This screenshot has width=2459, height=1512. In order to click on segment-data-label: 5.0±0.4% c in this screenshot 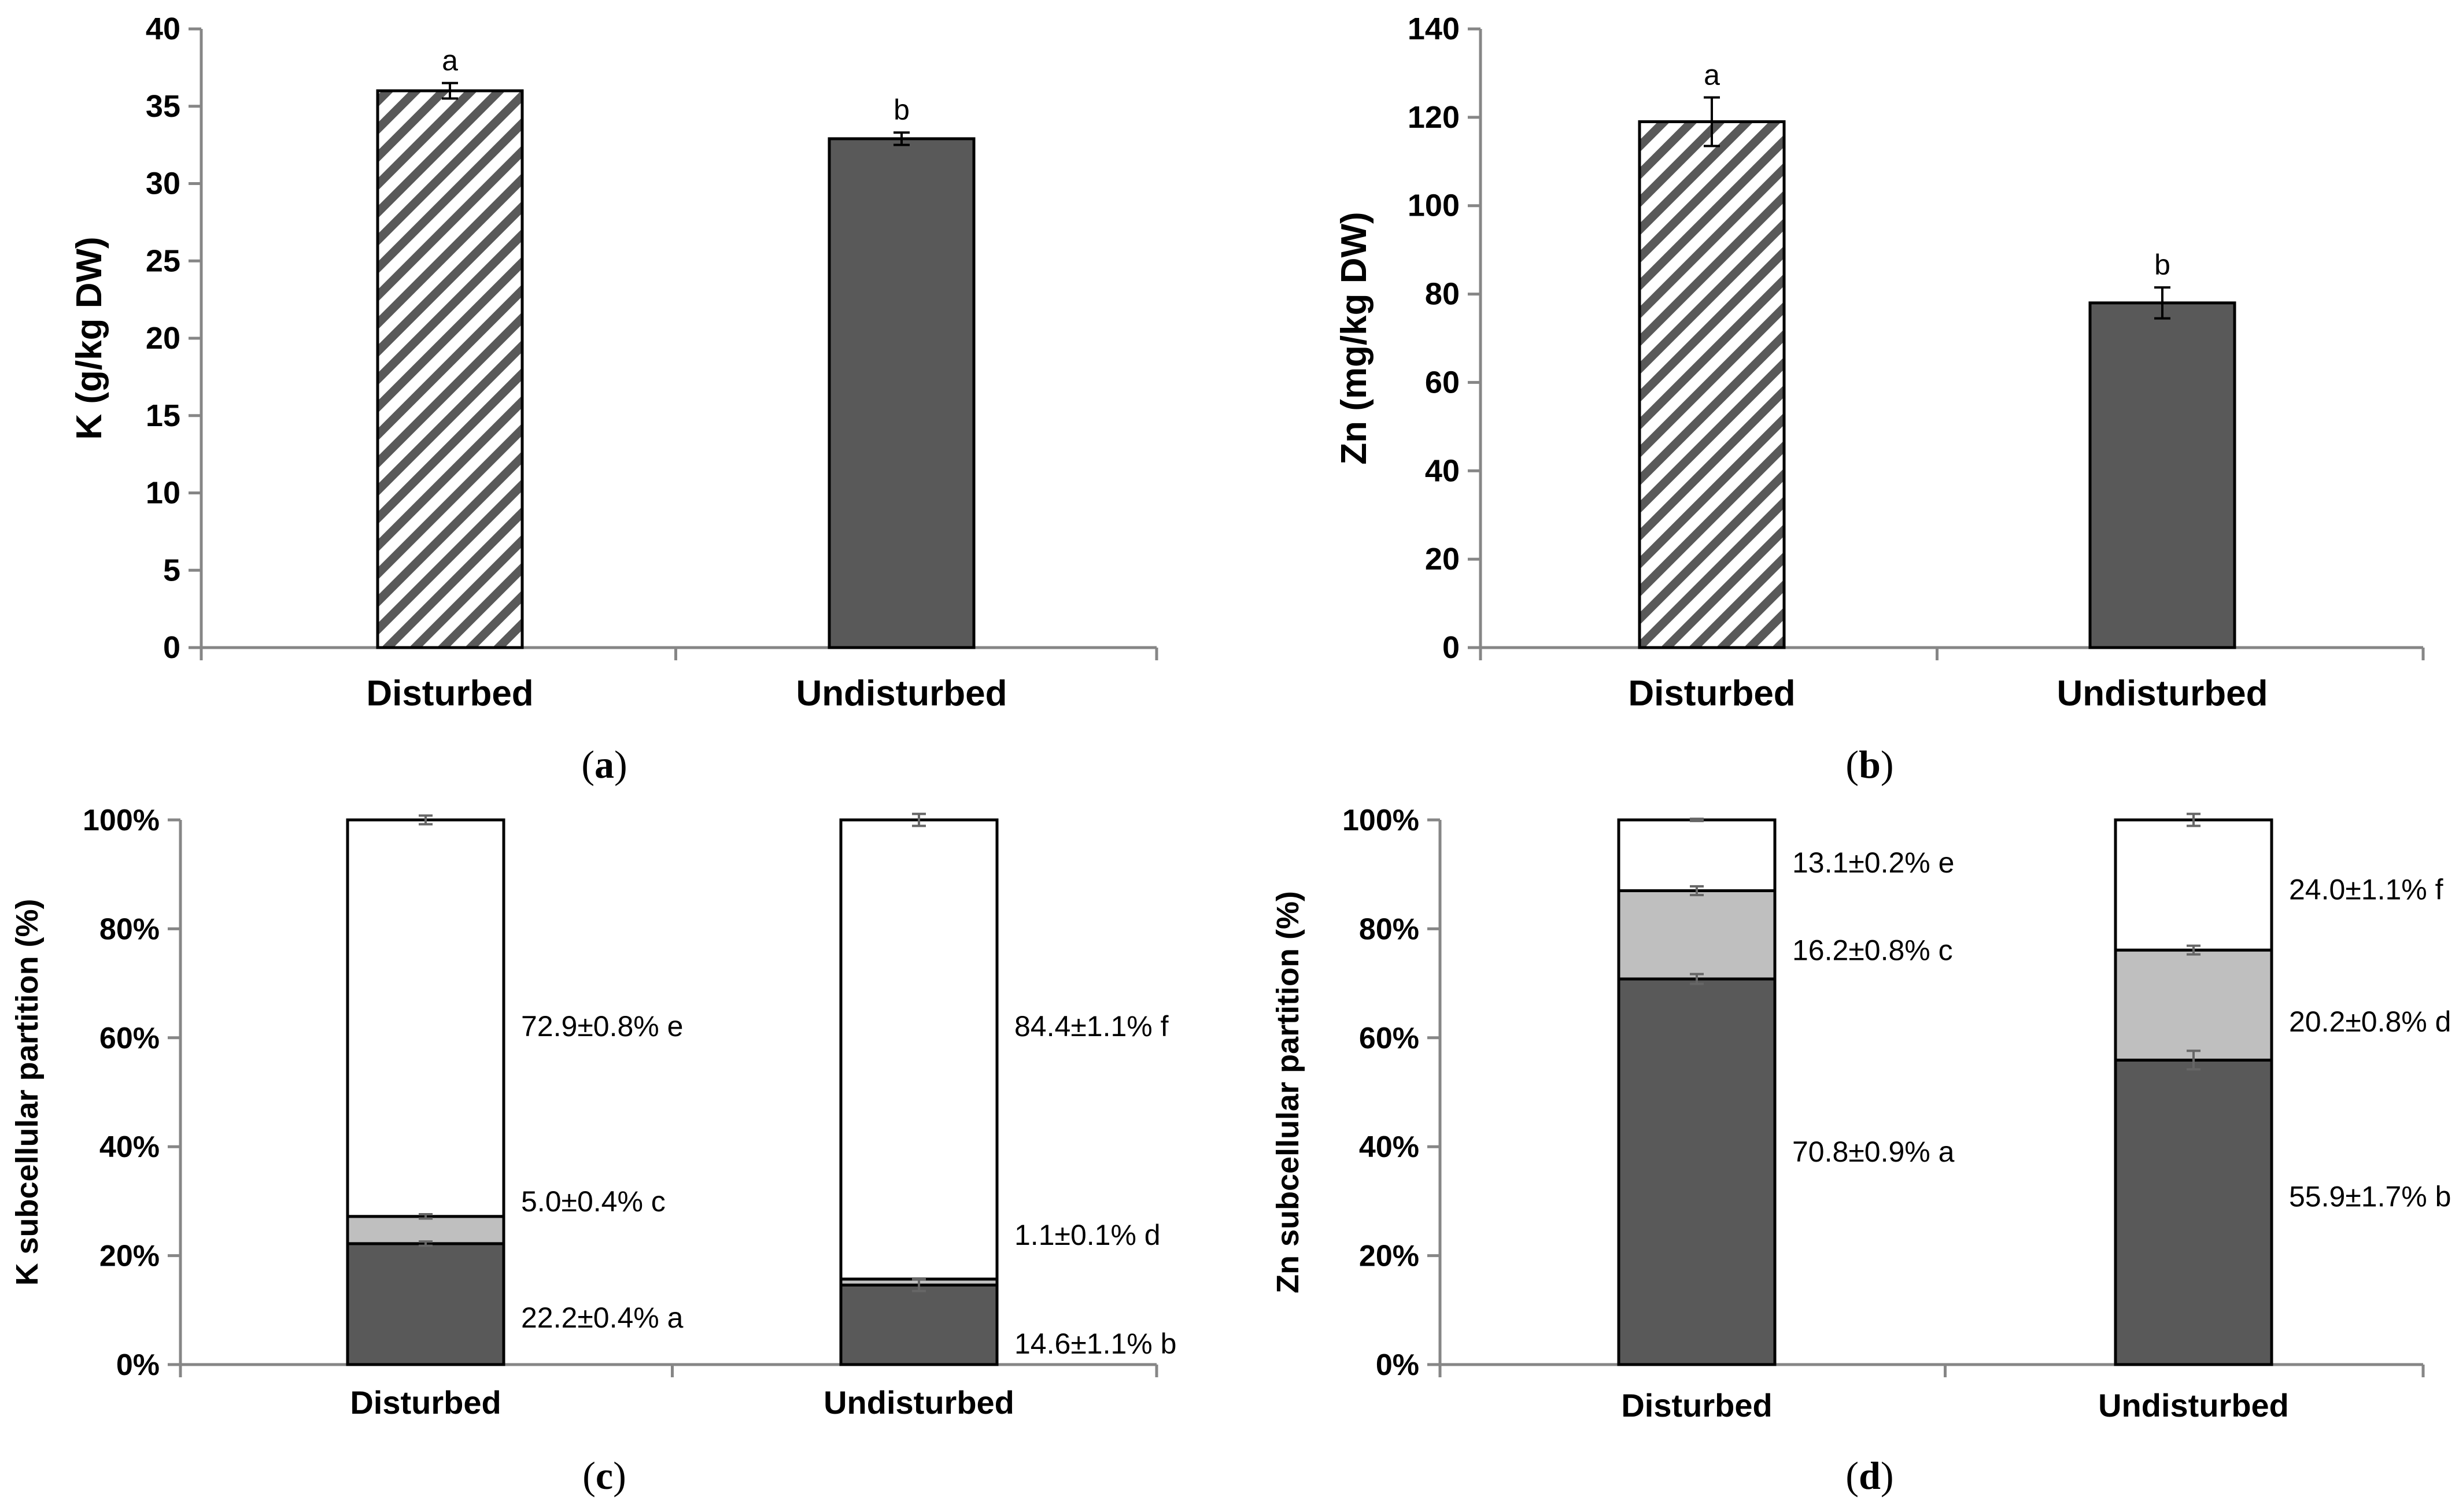, I will do `click(593, 1201)`.